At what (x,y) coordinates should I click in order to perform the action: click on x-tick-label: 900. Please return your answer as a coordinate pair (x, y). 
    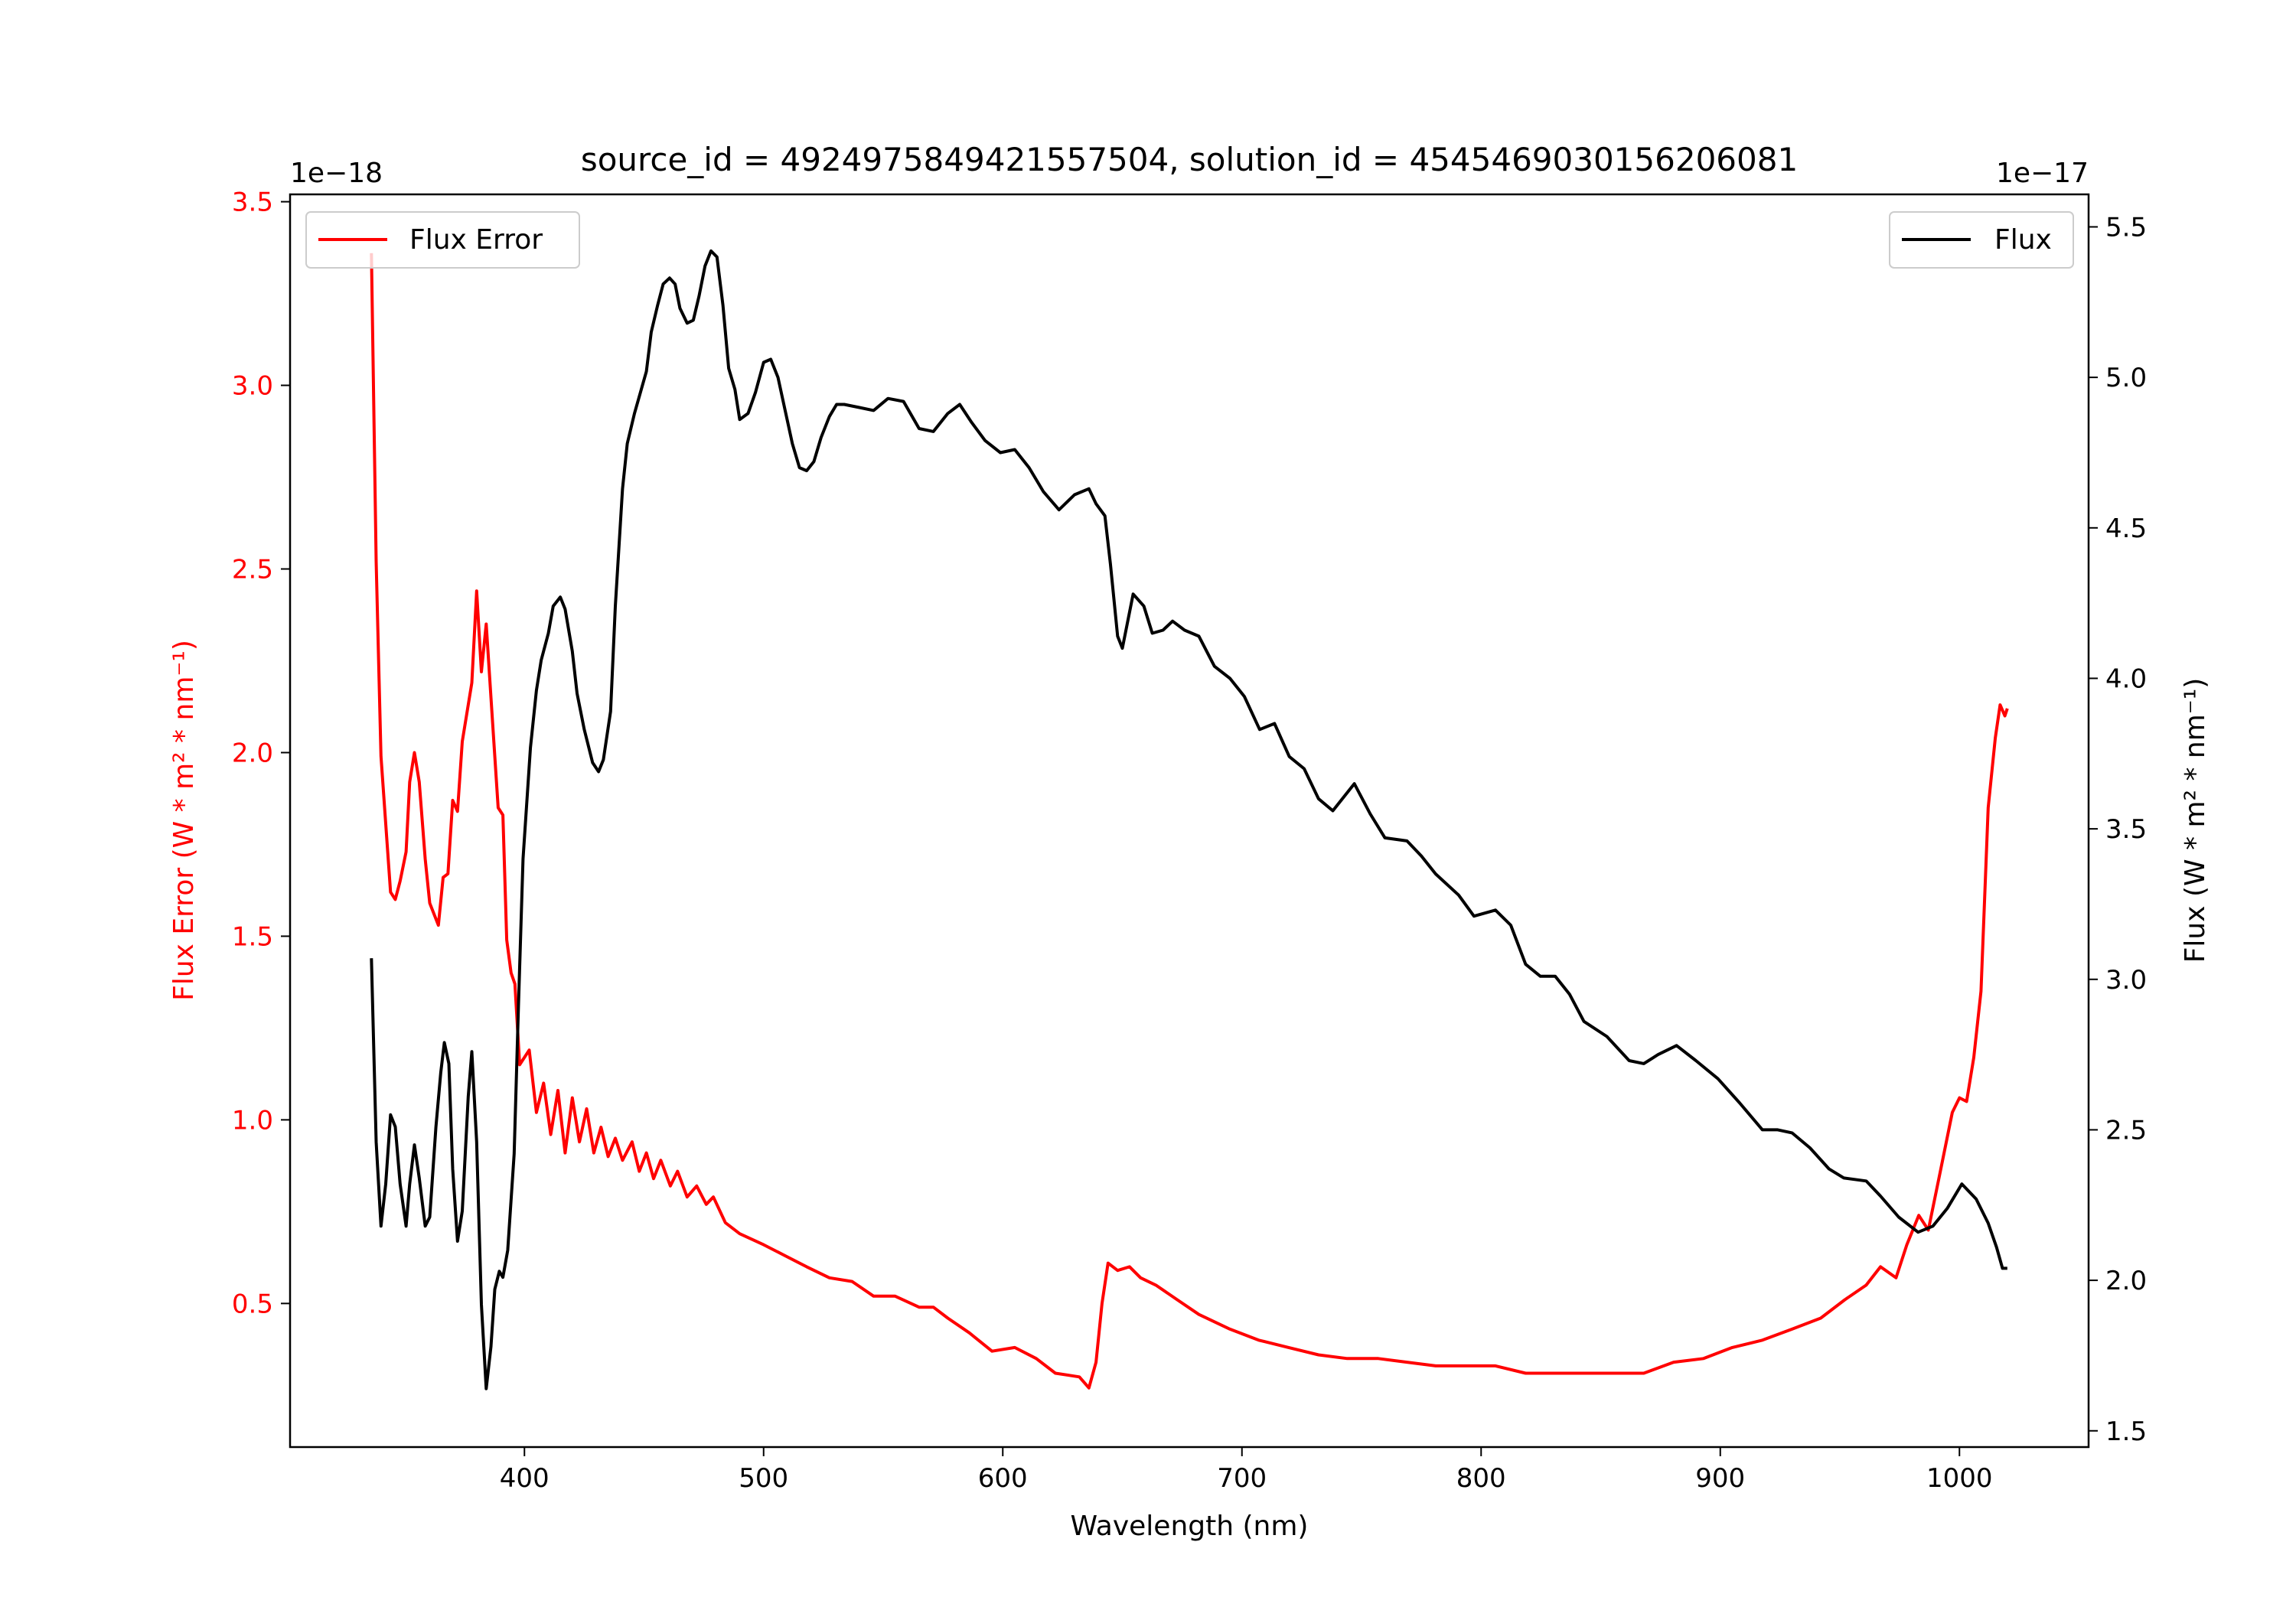
    Looking at the image, I should click on (1720, 1479).